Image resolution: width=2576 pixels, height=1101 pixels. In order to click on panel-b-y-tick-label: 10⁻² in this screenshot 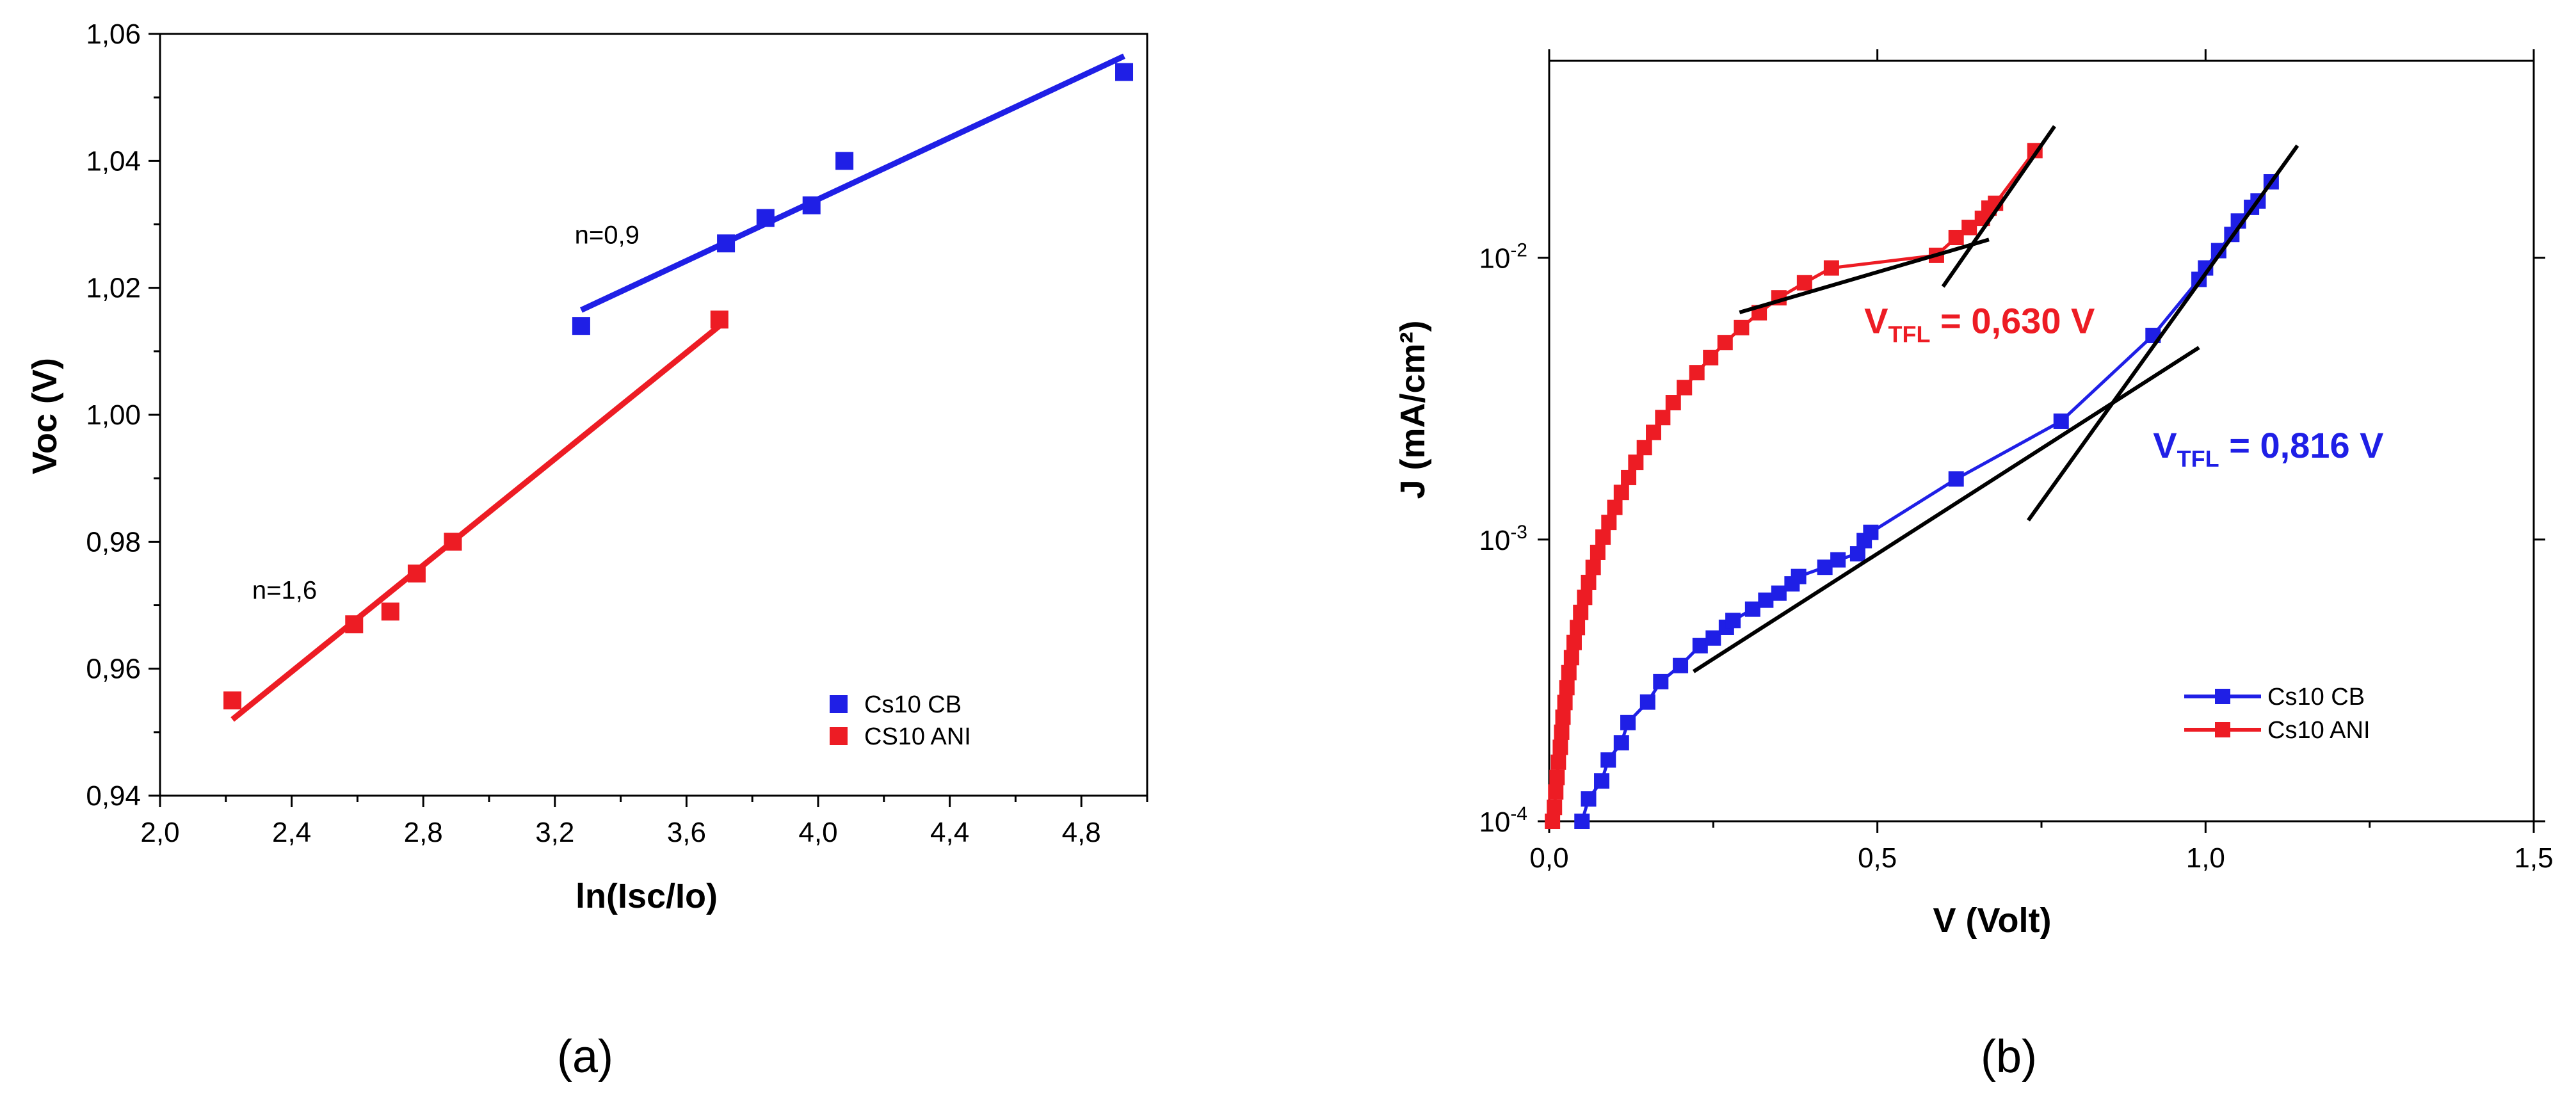, I will do `click(1503, 257)`.